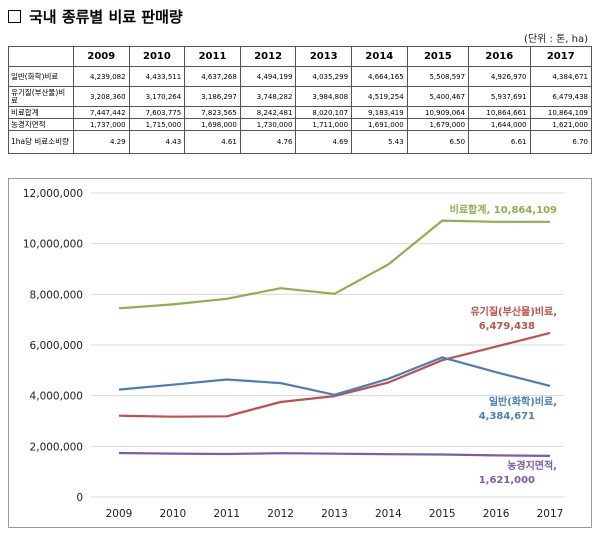 The height and width of the screenshot is (536, 600). What do you see at coordinates (157, 96) in the screenshot?
I see `table-cell: 3,170,264` at bounding box center [157, 96].